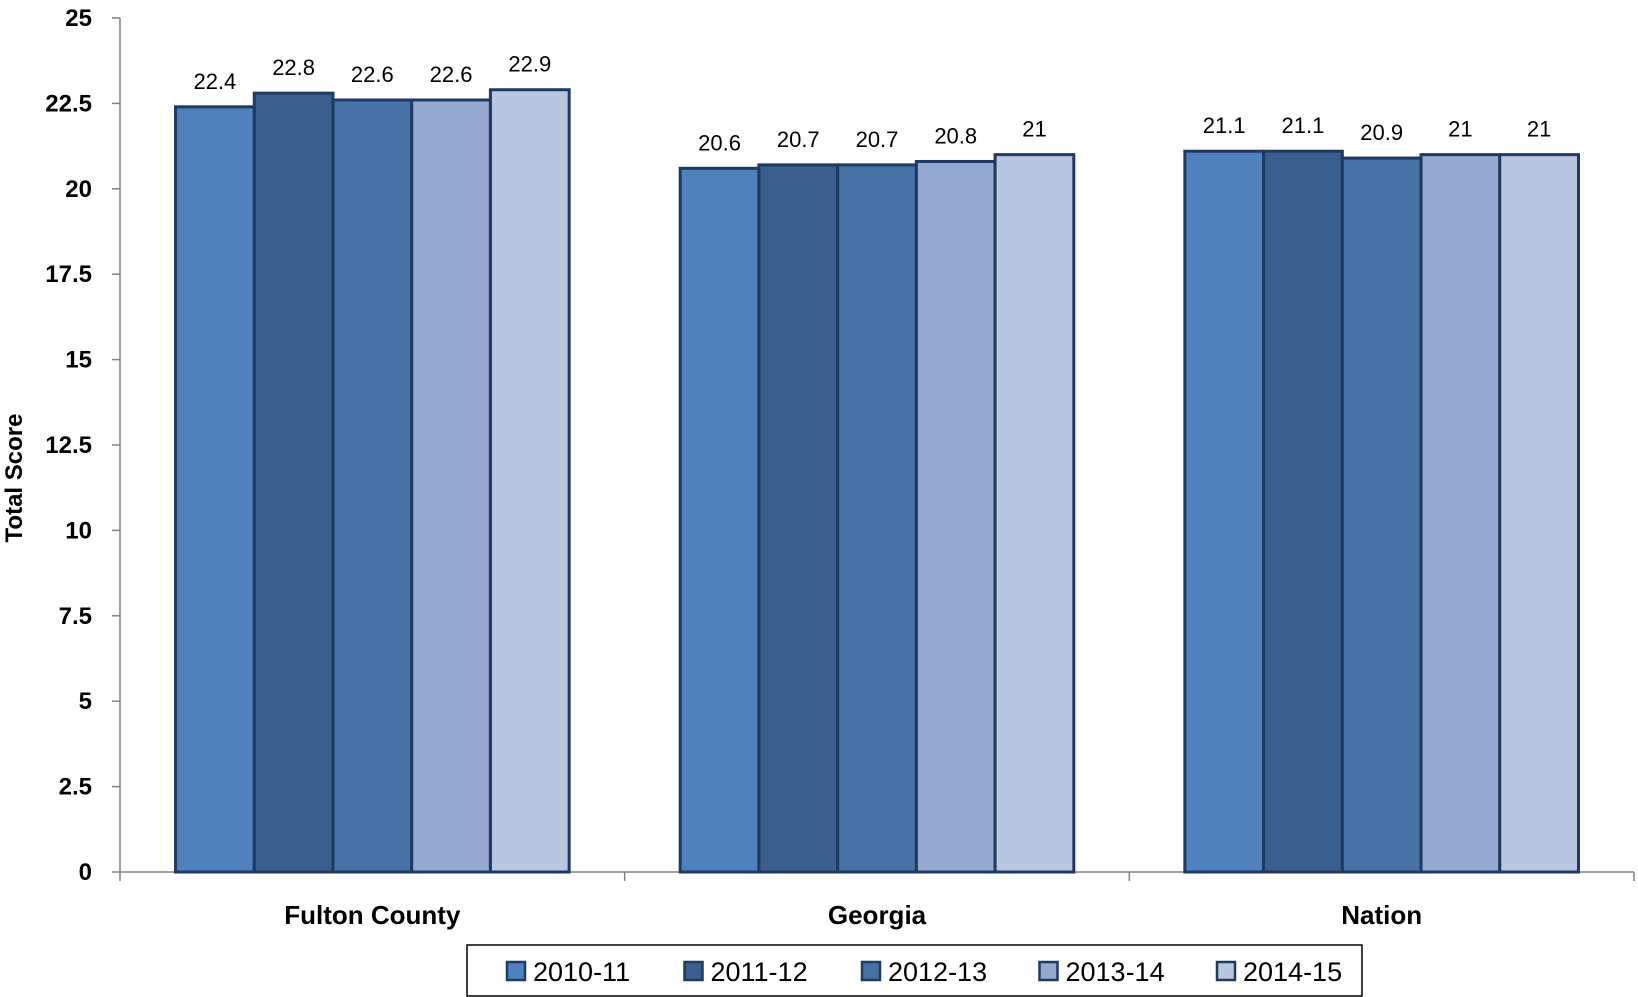  What do you see at coordinates (293, 67) in the screenshot?
I see `data-label: 22.8` at bounding box center [293, 67].